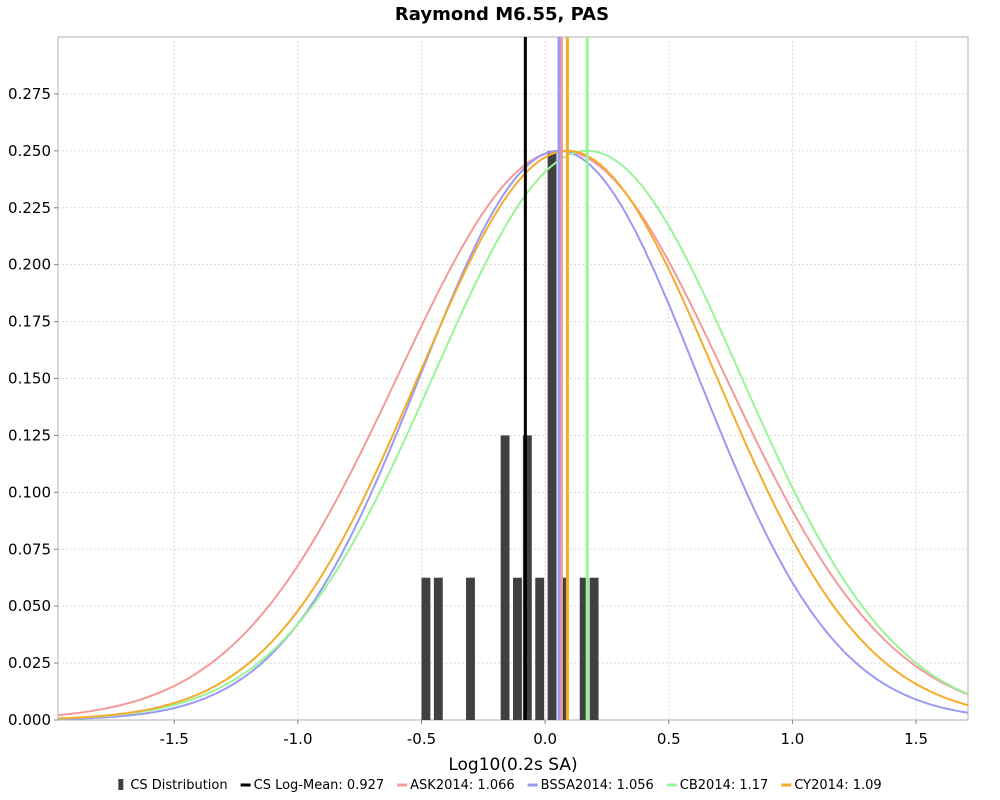  What do you see at coordinates (178, 785) in the screenshot?
I see `legend-label: CS Distribution` at bounding box center [178, 785].